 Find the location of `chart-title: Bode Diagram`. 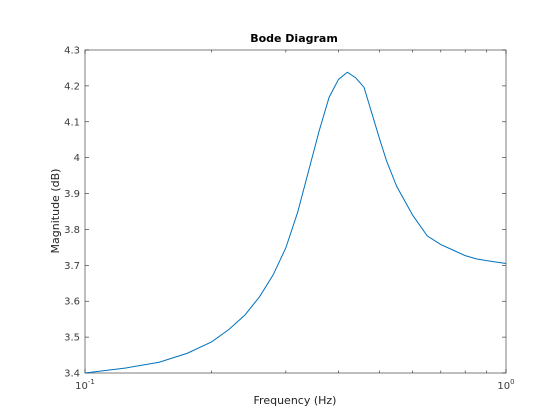

chart-title: Bode Diagram is located at coordinates (294, 38).